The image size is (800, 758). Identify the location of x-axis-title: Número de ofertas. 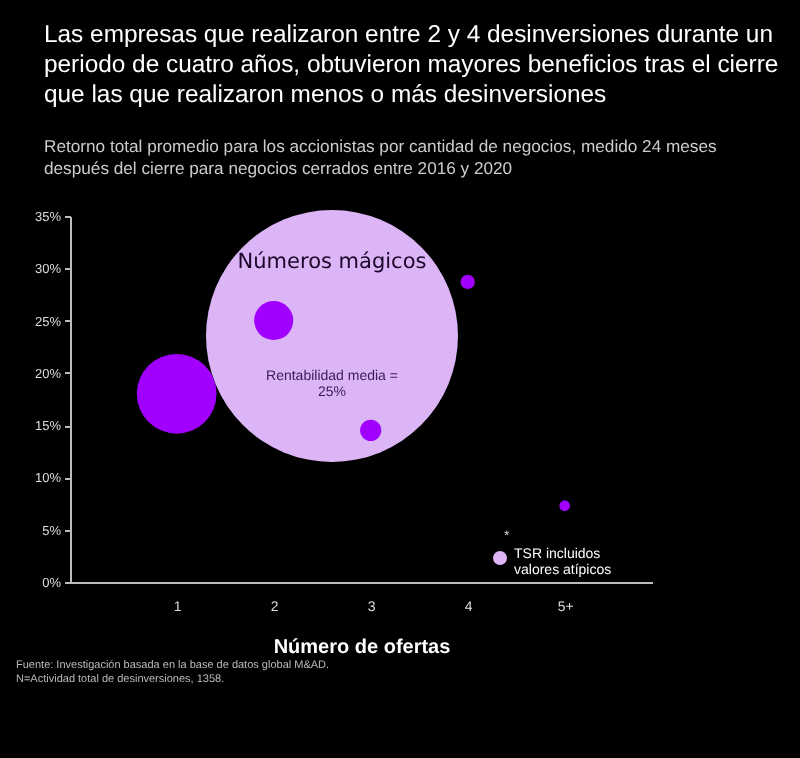
(362, 648).